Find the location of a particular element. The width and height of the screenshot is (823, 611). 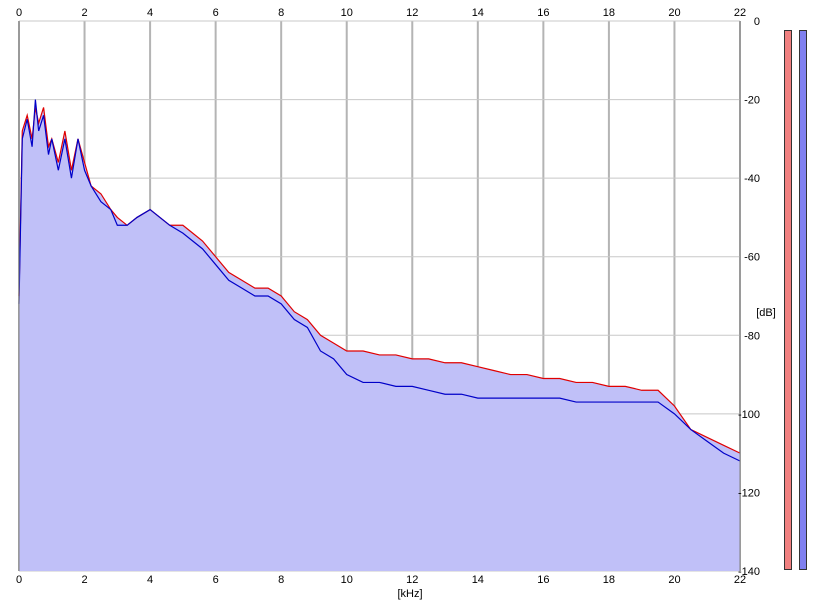

x-axis-unit-label: [kHz] is located at coordinates (409, 594).